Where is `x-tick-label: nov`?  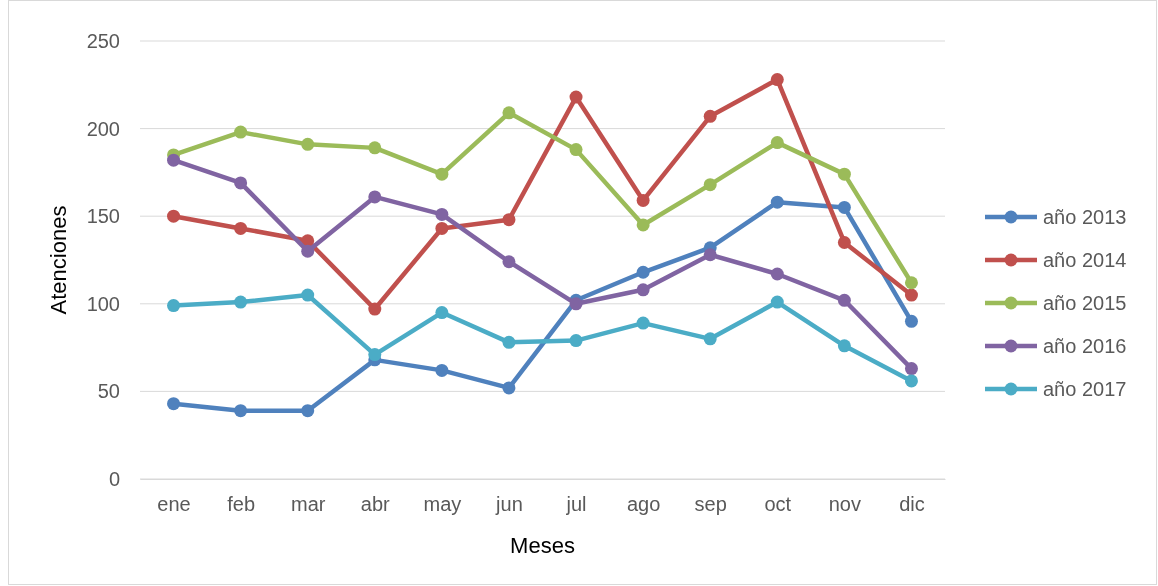 x-tick-label: nov is located at coordinates (844, 504).